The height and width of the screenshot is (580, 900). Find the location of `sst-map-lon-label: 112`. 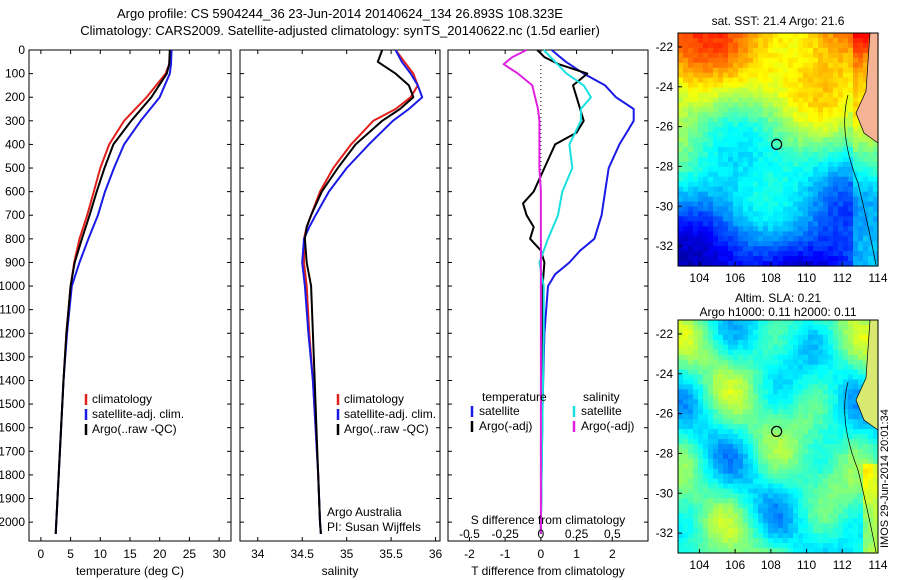

sst-map-lon-label: 112 is located at coordinates (842, 278).